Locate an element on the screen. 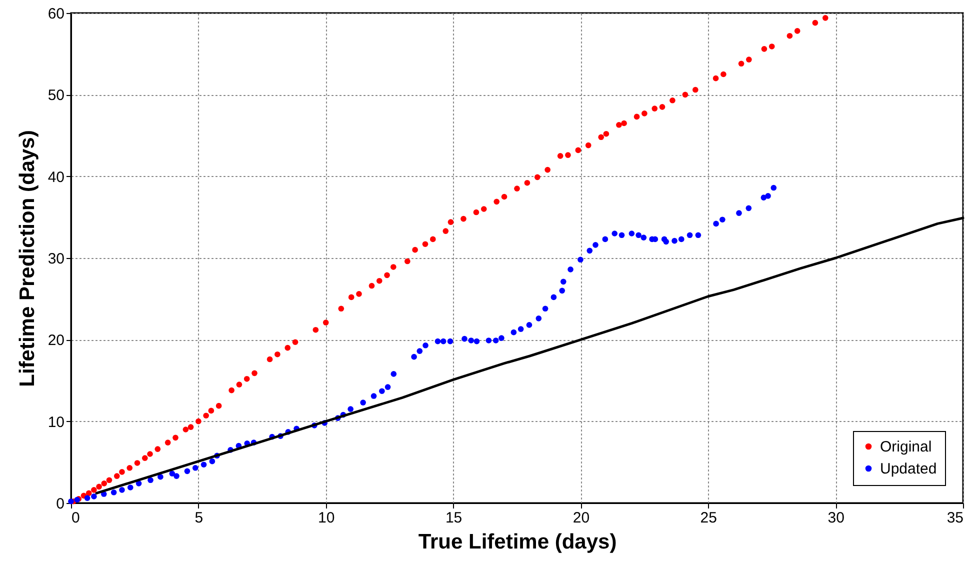 The height and width of the screenshot is (561, 975). y-axis-title: Lifetime Prediction (days) is located at coordinates (27, 258).